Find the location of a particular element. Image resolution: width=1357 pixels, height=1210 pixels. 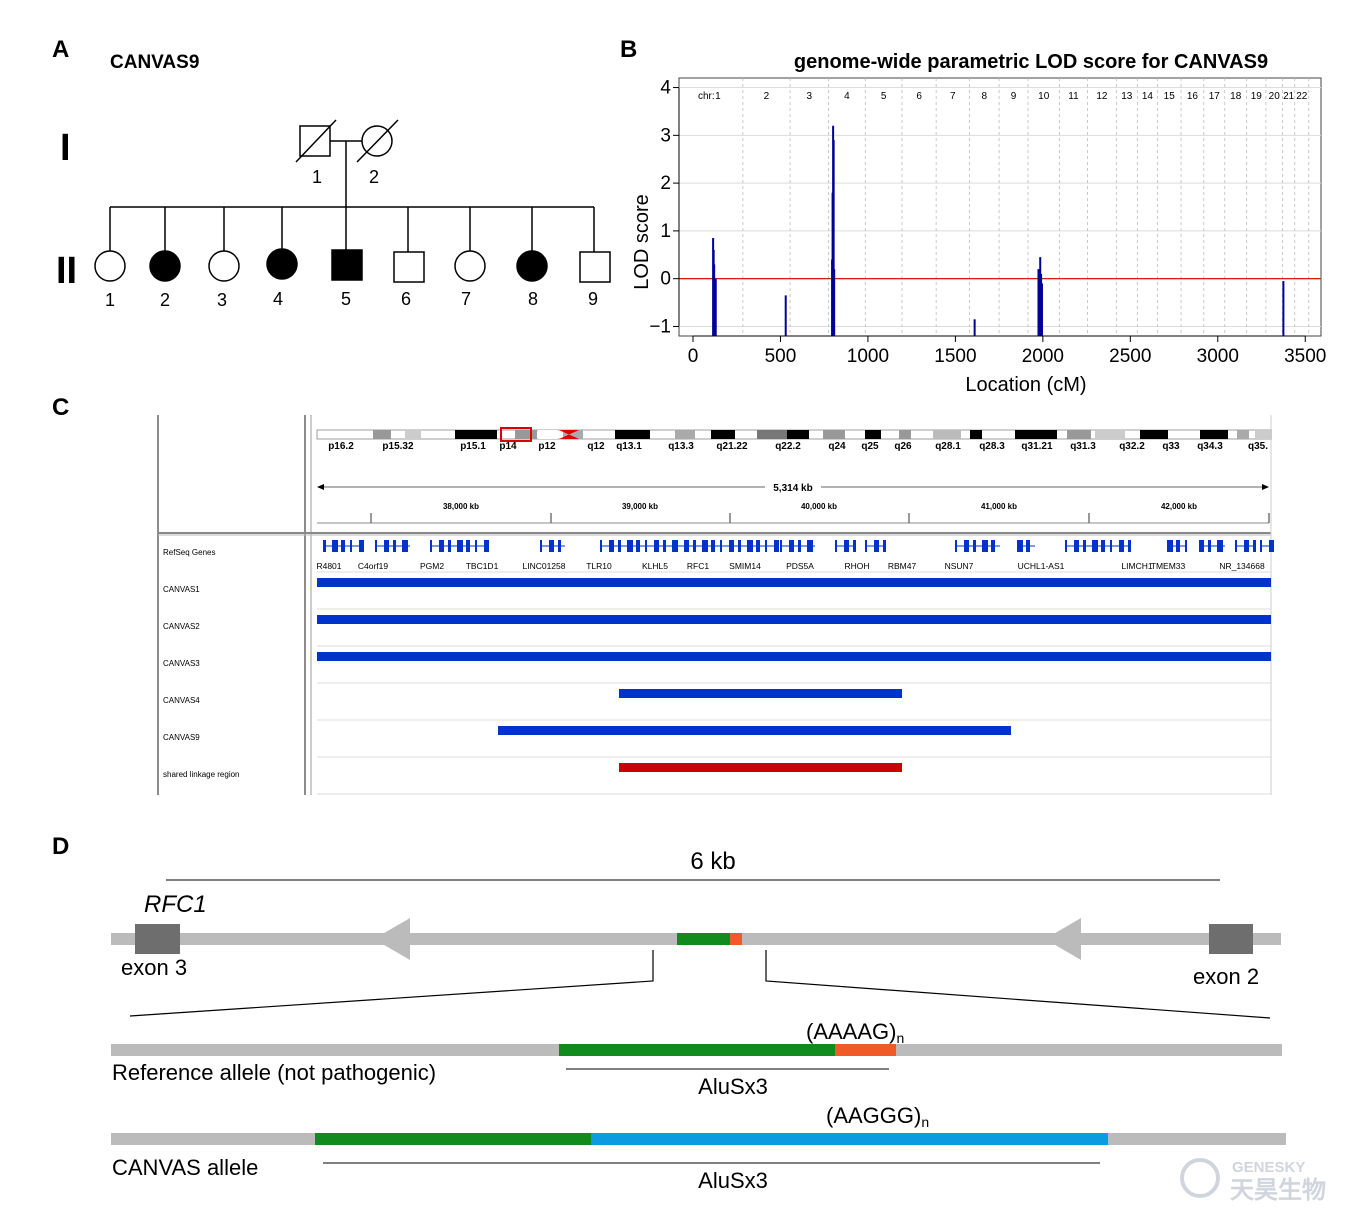

ref-repeat-label: (AAAAG)n is located at coordinates (855, 1032).